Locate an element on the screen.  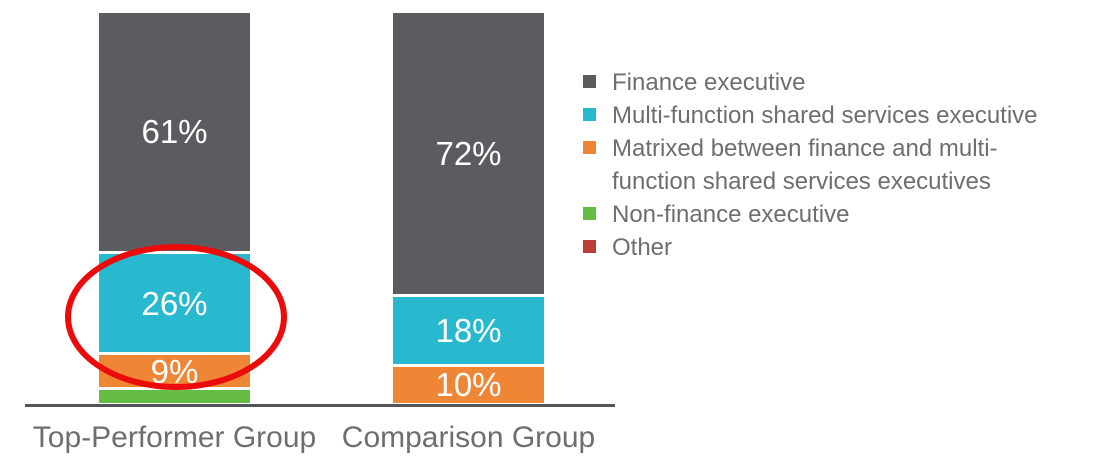
segment-value-label: 18% is located at coordinates (468, 330).